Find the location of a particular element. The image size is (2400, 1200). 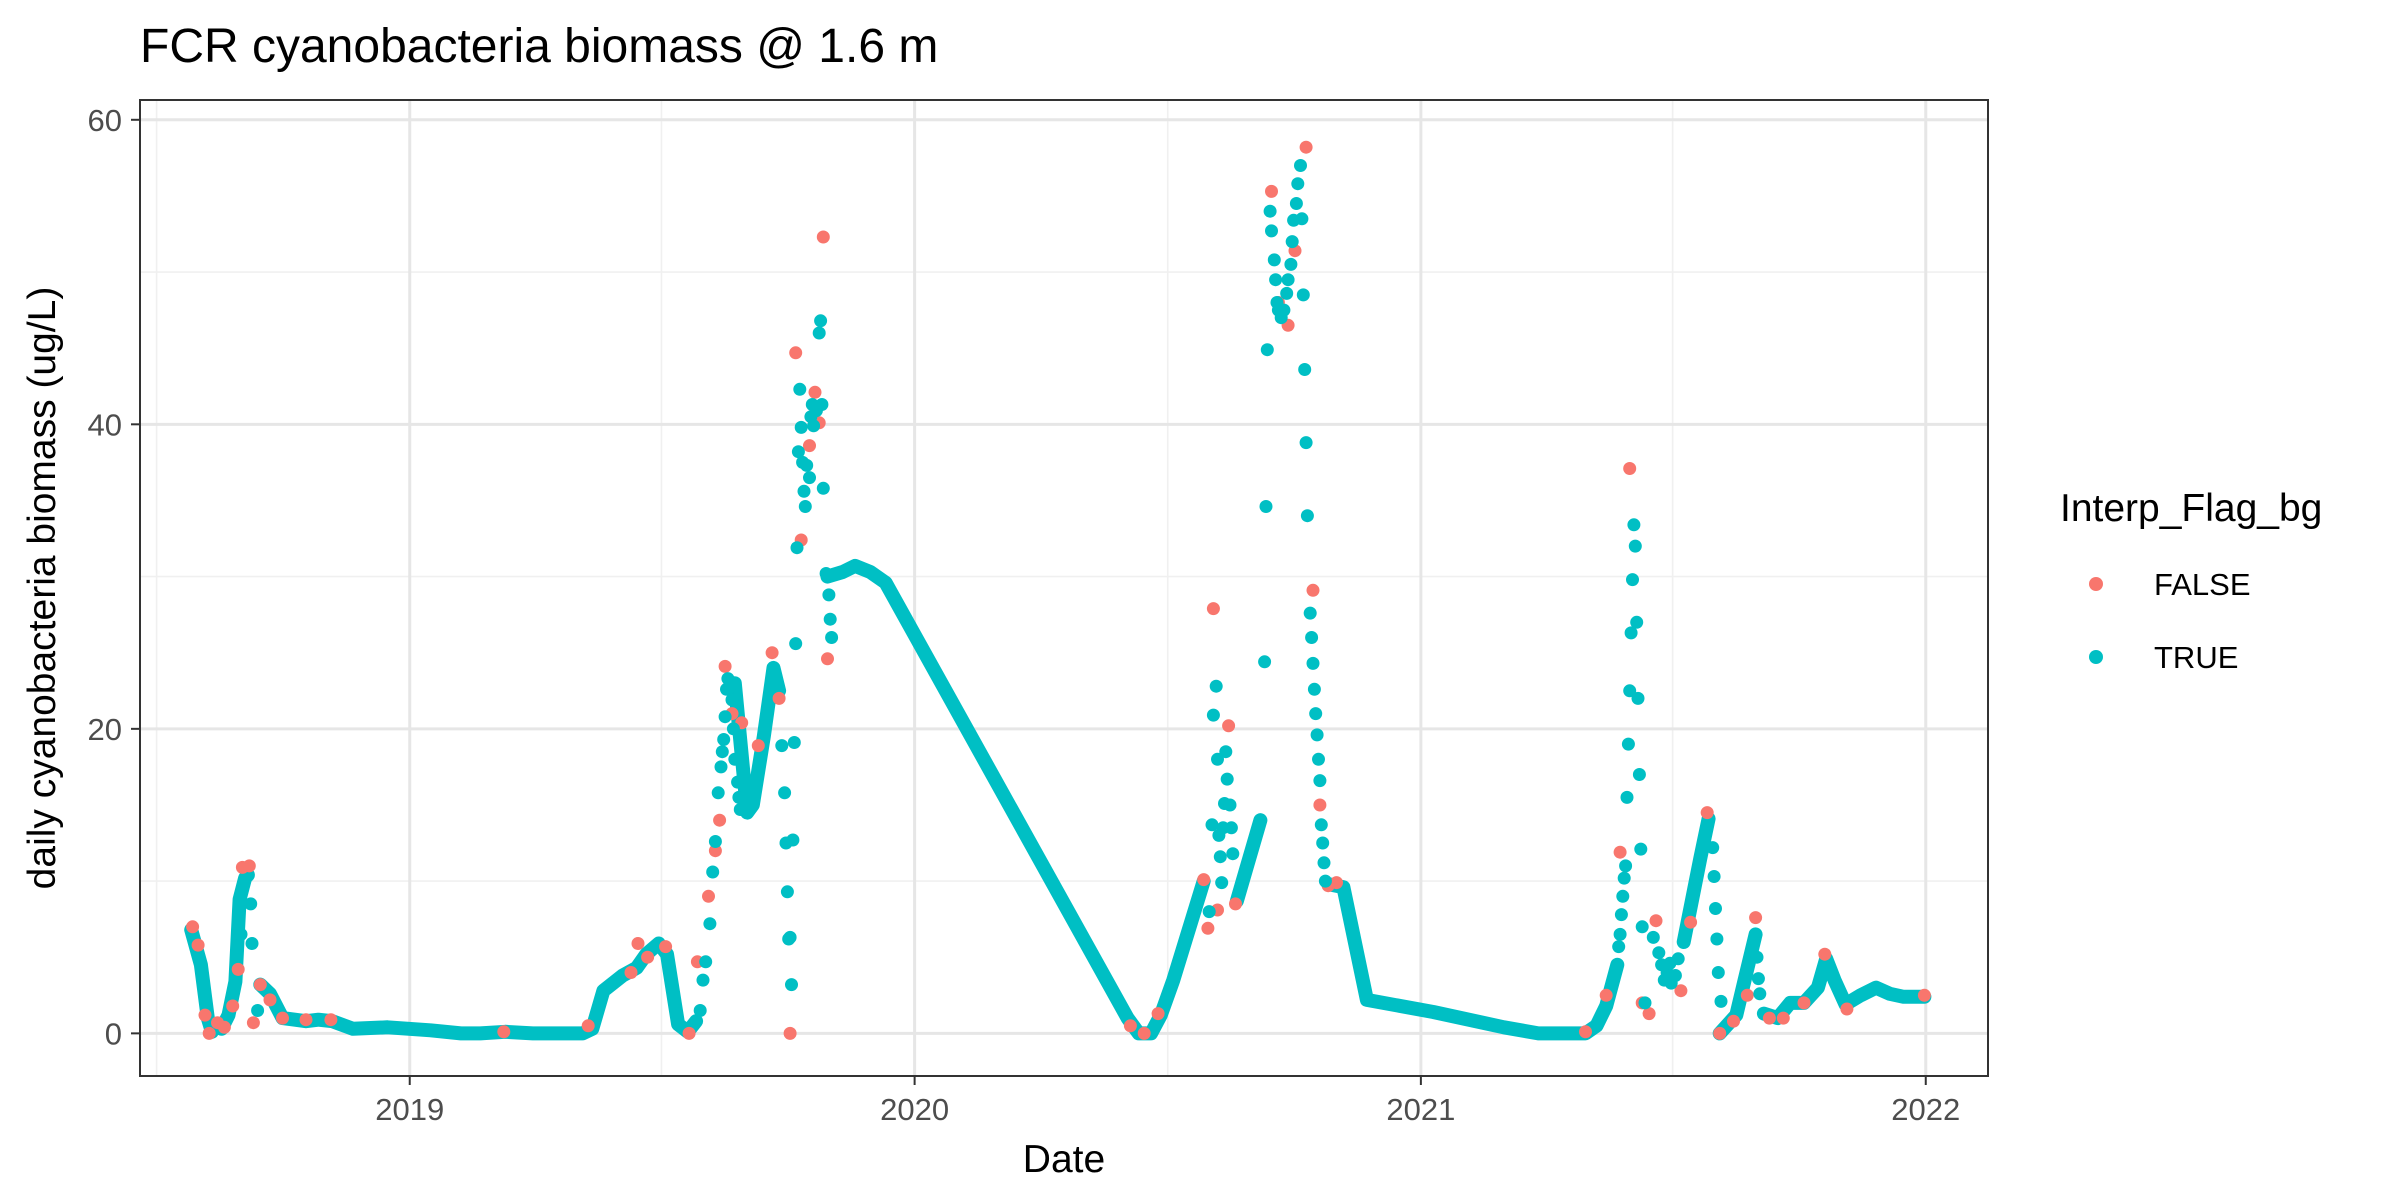

x-tick-label: 2021 is located at coordinates (1420, 1109).